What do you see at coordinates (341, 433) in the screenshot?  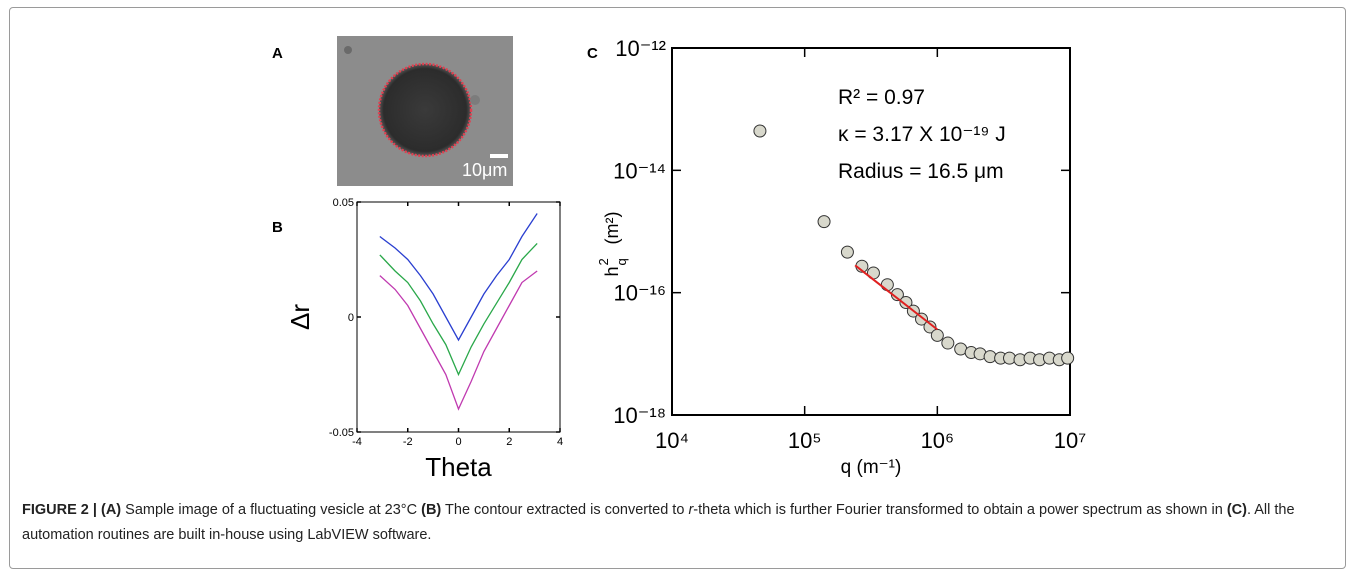 I see `y-tick-label: -0.05` at bounding box center [341, 433].